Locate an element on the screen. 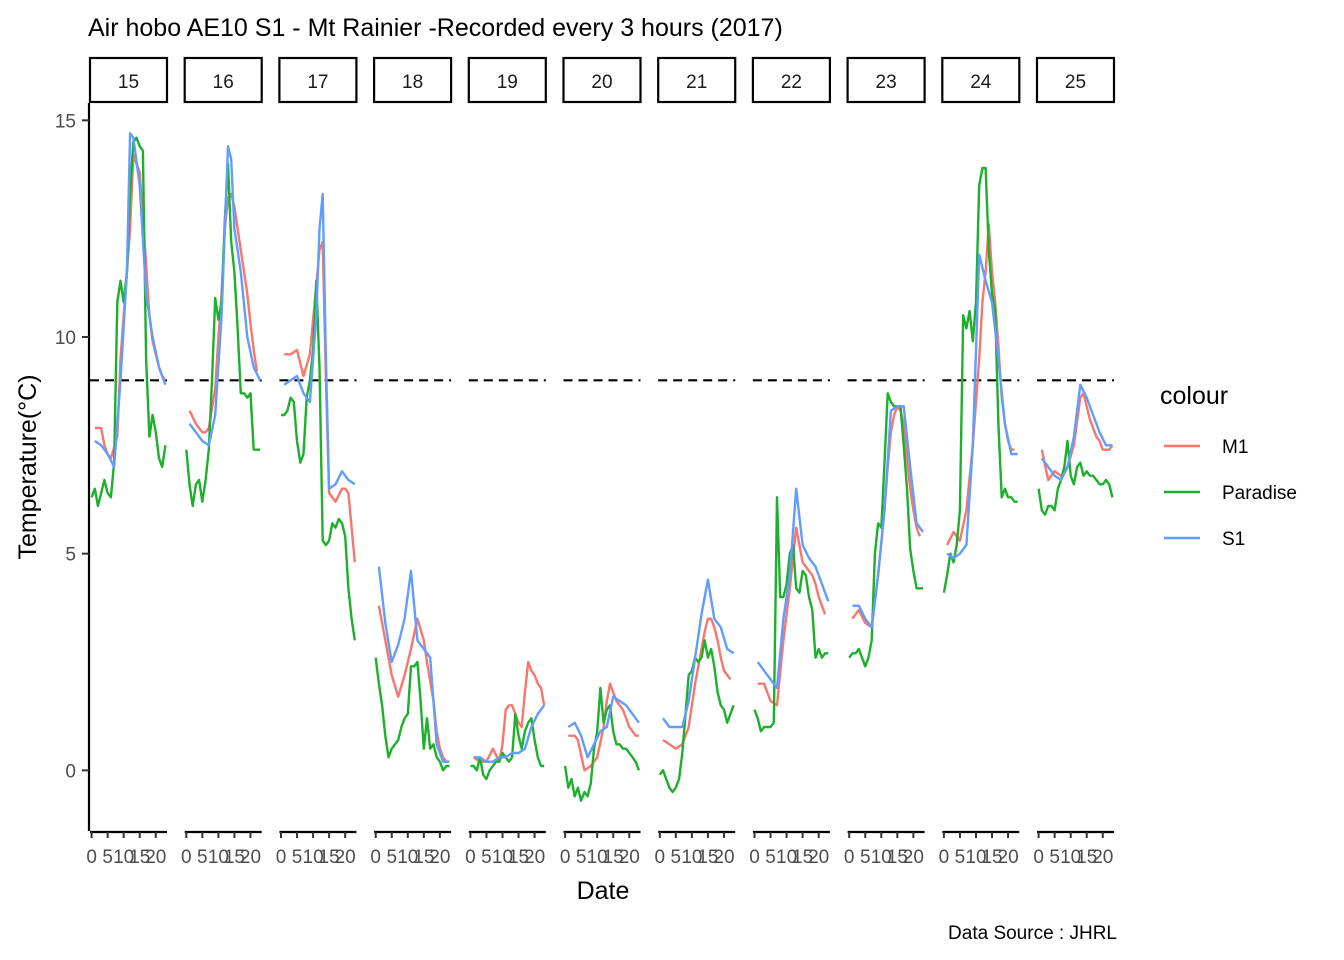 This screenshot has width=1344, height=960. y-axis-title: Temperature(°C) is located at coordinates (28, 466).